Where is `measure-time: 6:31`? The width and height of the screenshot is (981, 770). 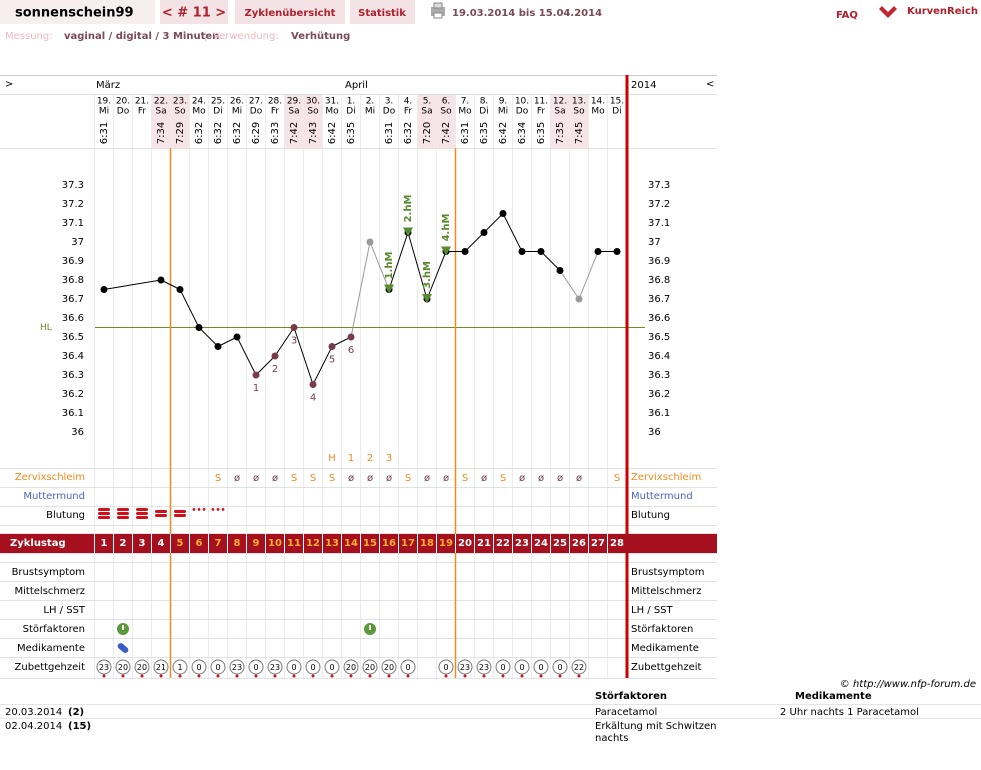 measure-time: 6:31 is located at coordinates (104, 133).